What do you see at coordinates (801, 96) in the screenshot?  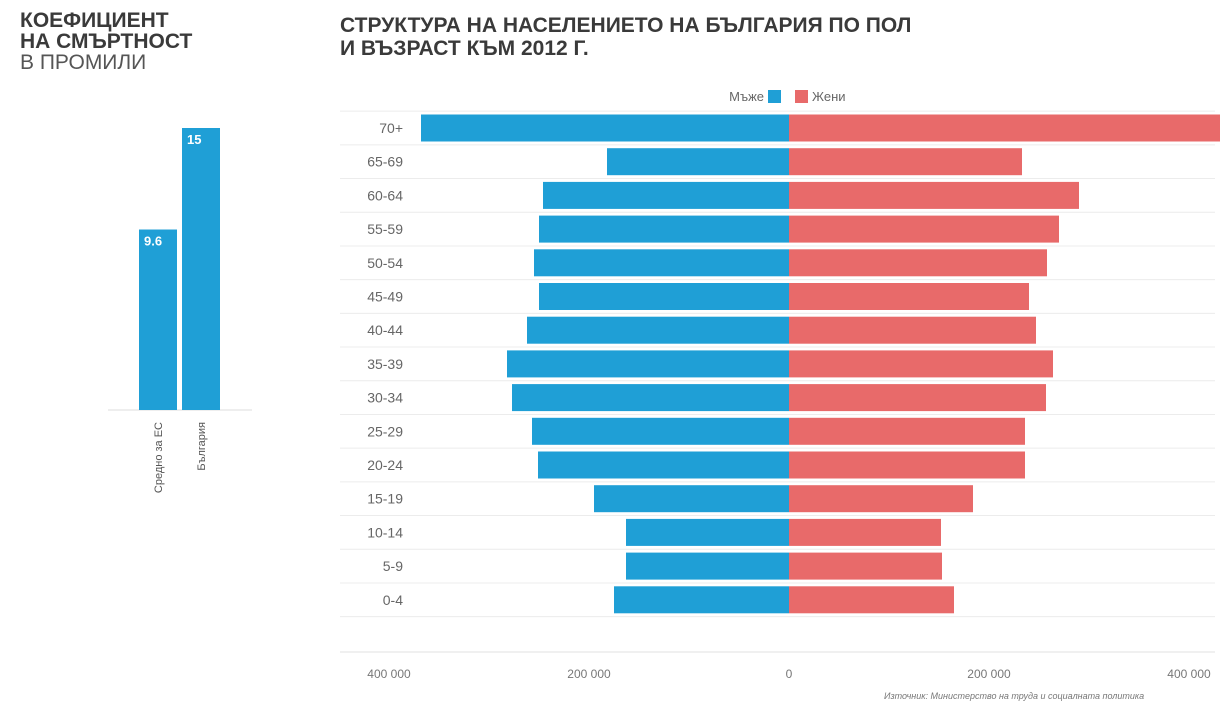 I see `legend-female-swatch` at bounding box center [801, 96].